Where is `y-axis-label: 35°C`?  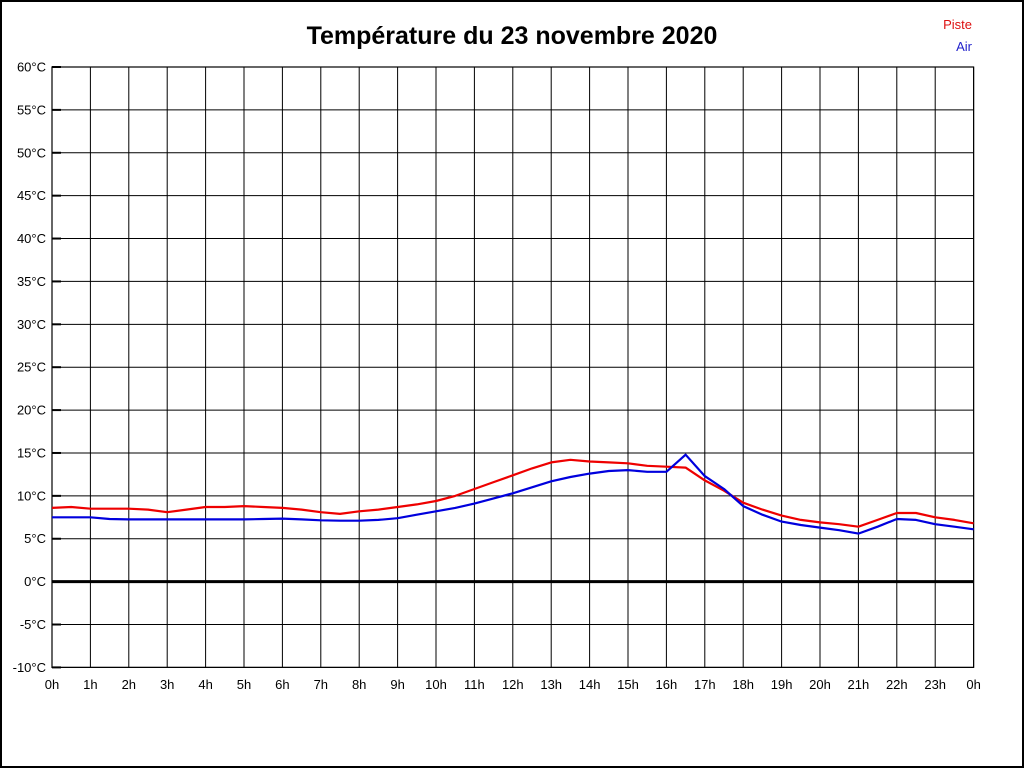 y-axis-label: 35°C is located at coordinates (31, 281).